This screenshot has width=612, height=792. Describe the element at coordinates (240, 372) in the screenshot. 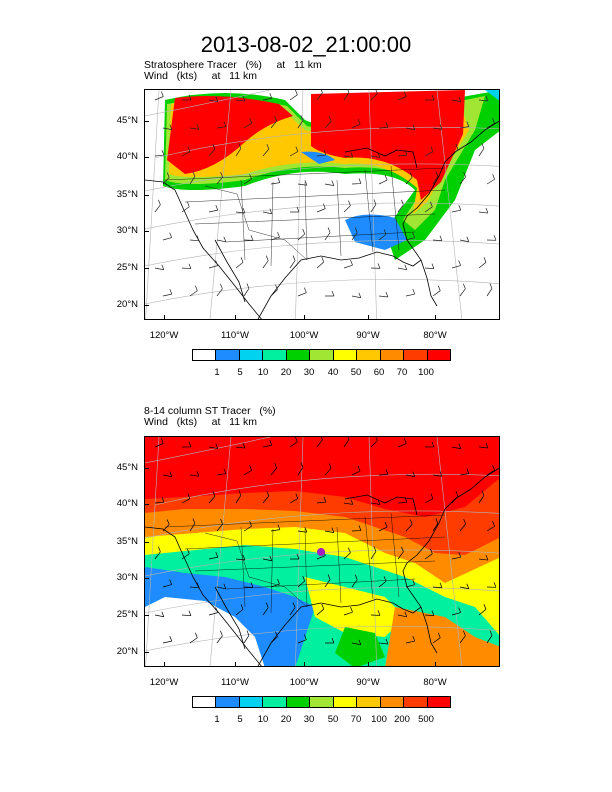

I see `colorbar-label: 5` at that location.